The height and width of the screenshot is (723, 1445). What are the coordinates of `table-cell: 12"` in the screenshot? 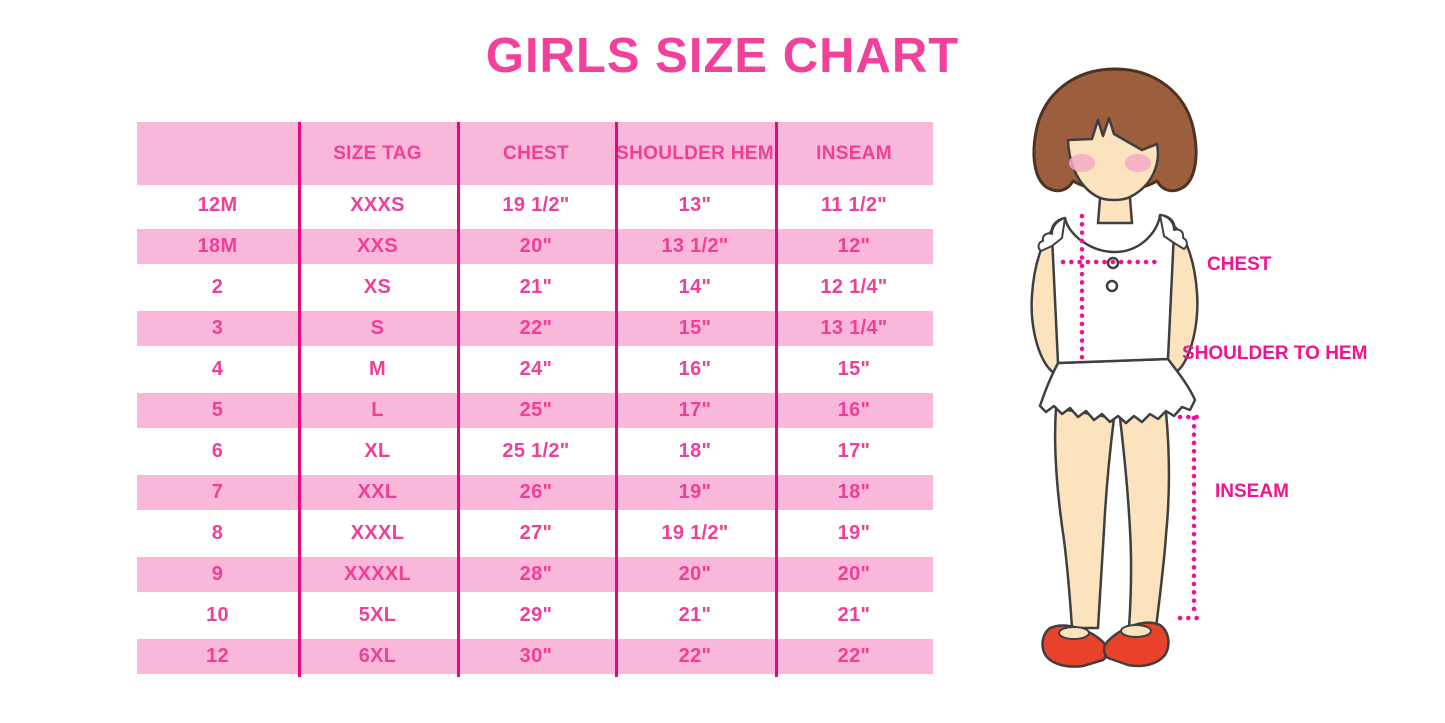 It's located at (854, 246).